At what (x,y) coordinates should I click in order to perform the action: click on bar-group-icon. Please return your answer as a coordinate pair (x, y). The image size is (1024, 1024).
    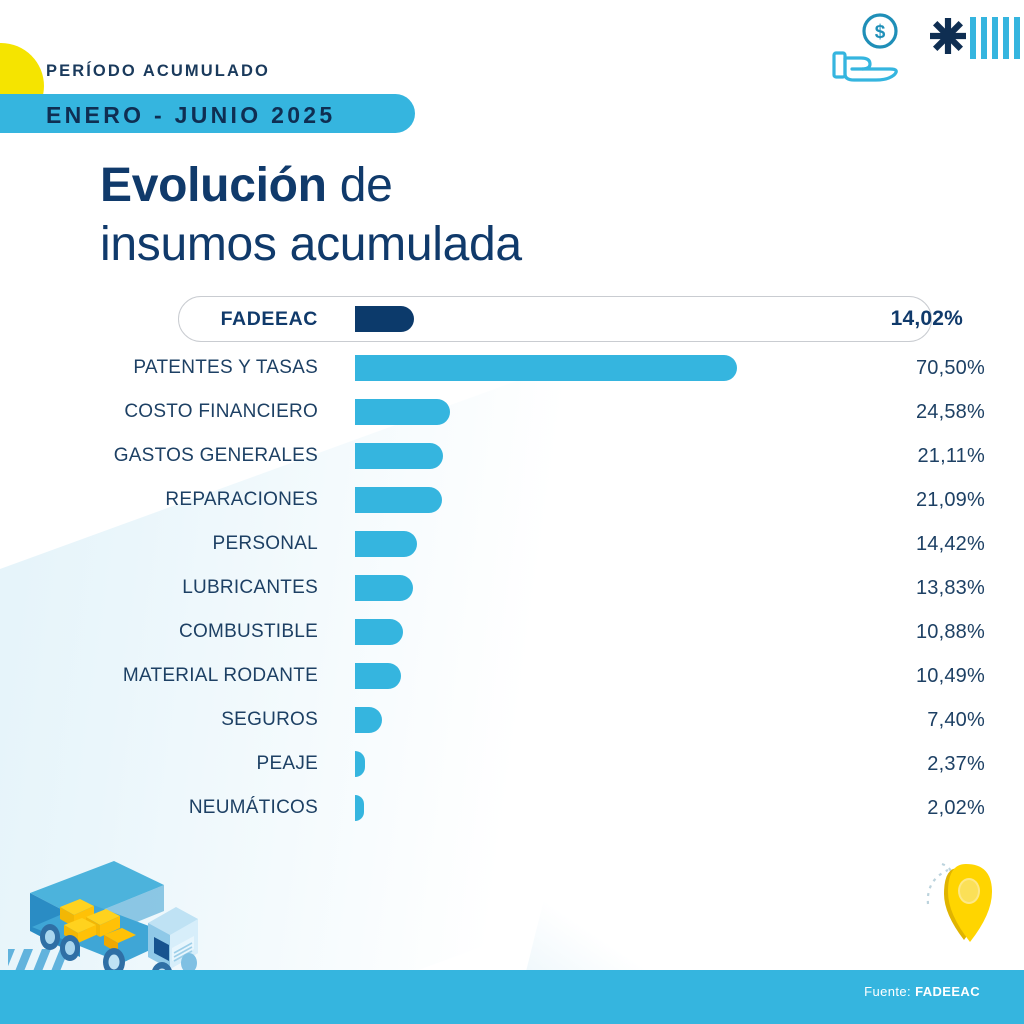
    Looking at the image, I should click on (995, 38).